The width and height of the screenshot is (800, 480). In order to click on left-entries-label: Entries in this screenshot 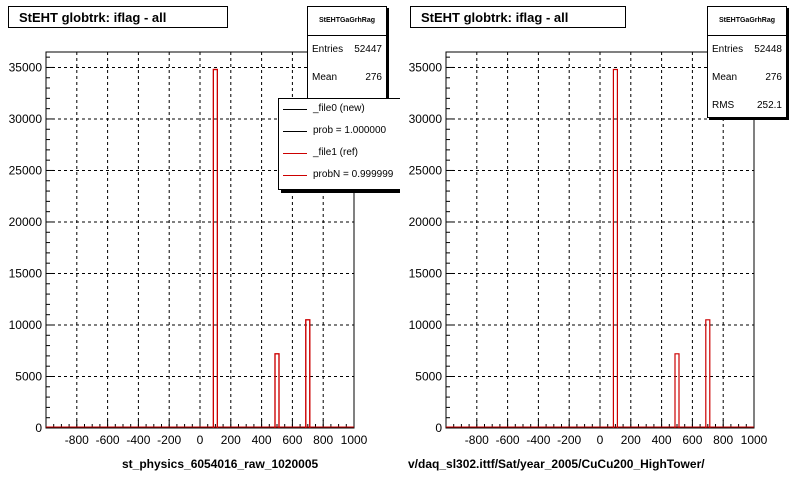, I will do `click(328, 49)`.